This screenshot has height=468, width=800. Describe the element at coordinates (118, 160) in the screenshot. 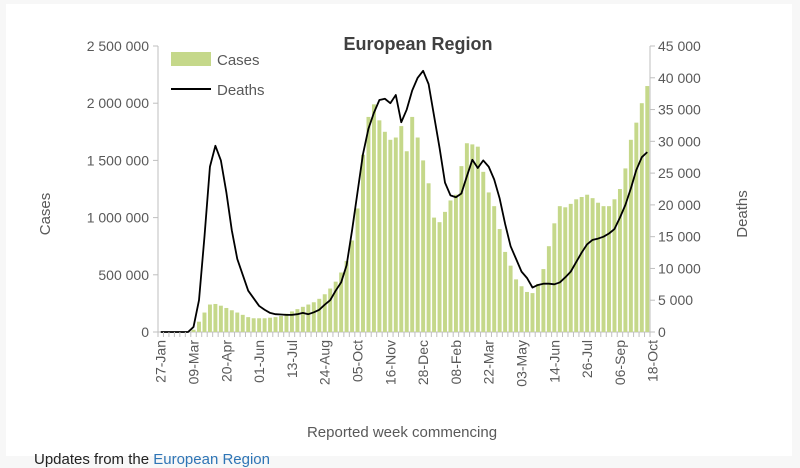

I see `y-left-tick-label: 1 500 000` at that location.